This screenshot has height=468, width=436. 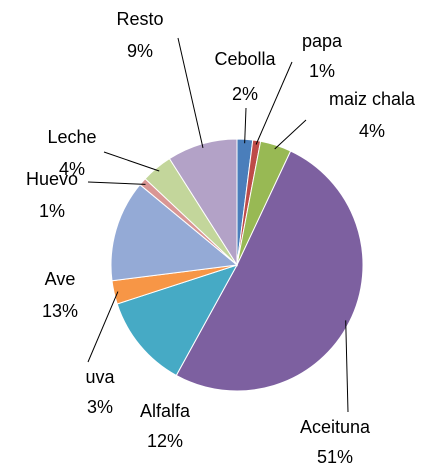 What do you see at coordinates (245, 94) in the screenshot?
I see `slice-value-label: 2%` at bounding box center [245, 94].